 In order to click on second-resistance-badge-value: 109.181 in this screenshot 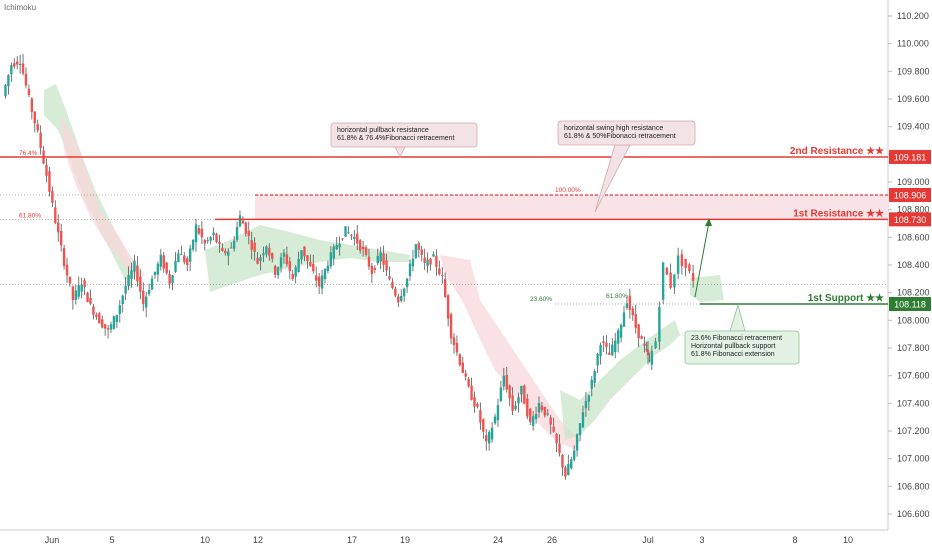, I will do `click(910, 157)`.